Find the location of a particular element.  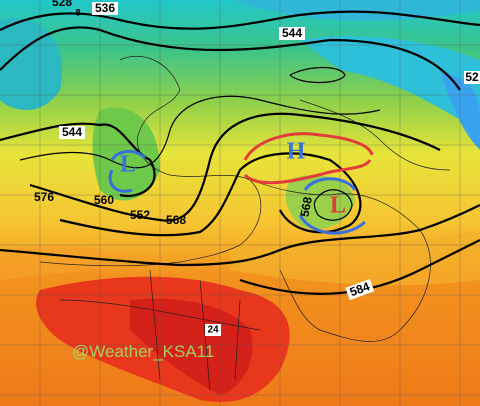

contour-label: 24 is located at coordinates (213, 330).